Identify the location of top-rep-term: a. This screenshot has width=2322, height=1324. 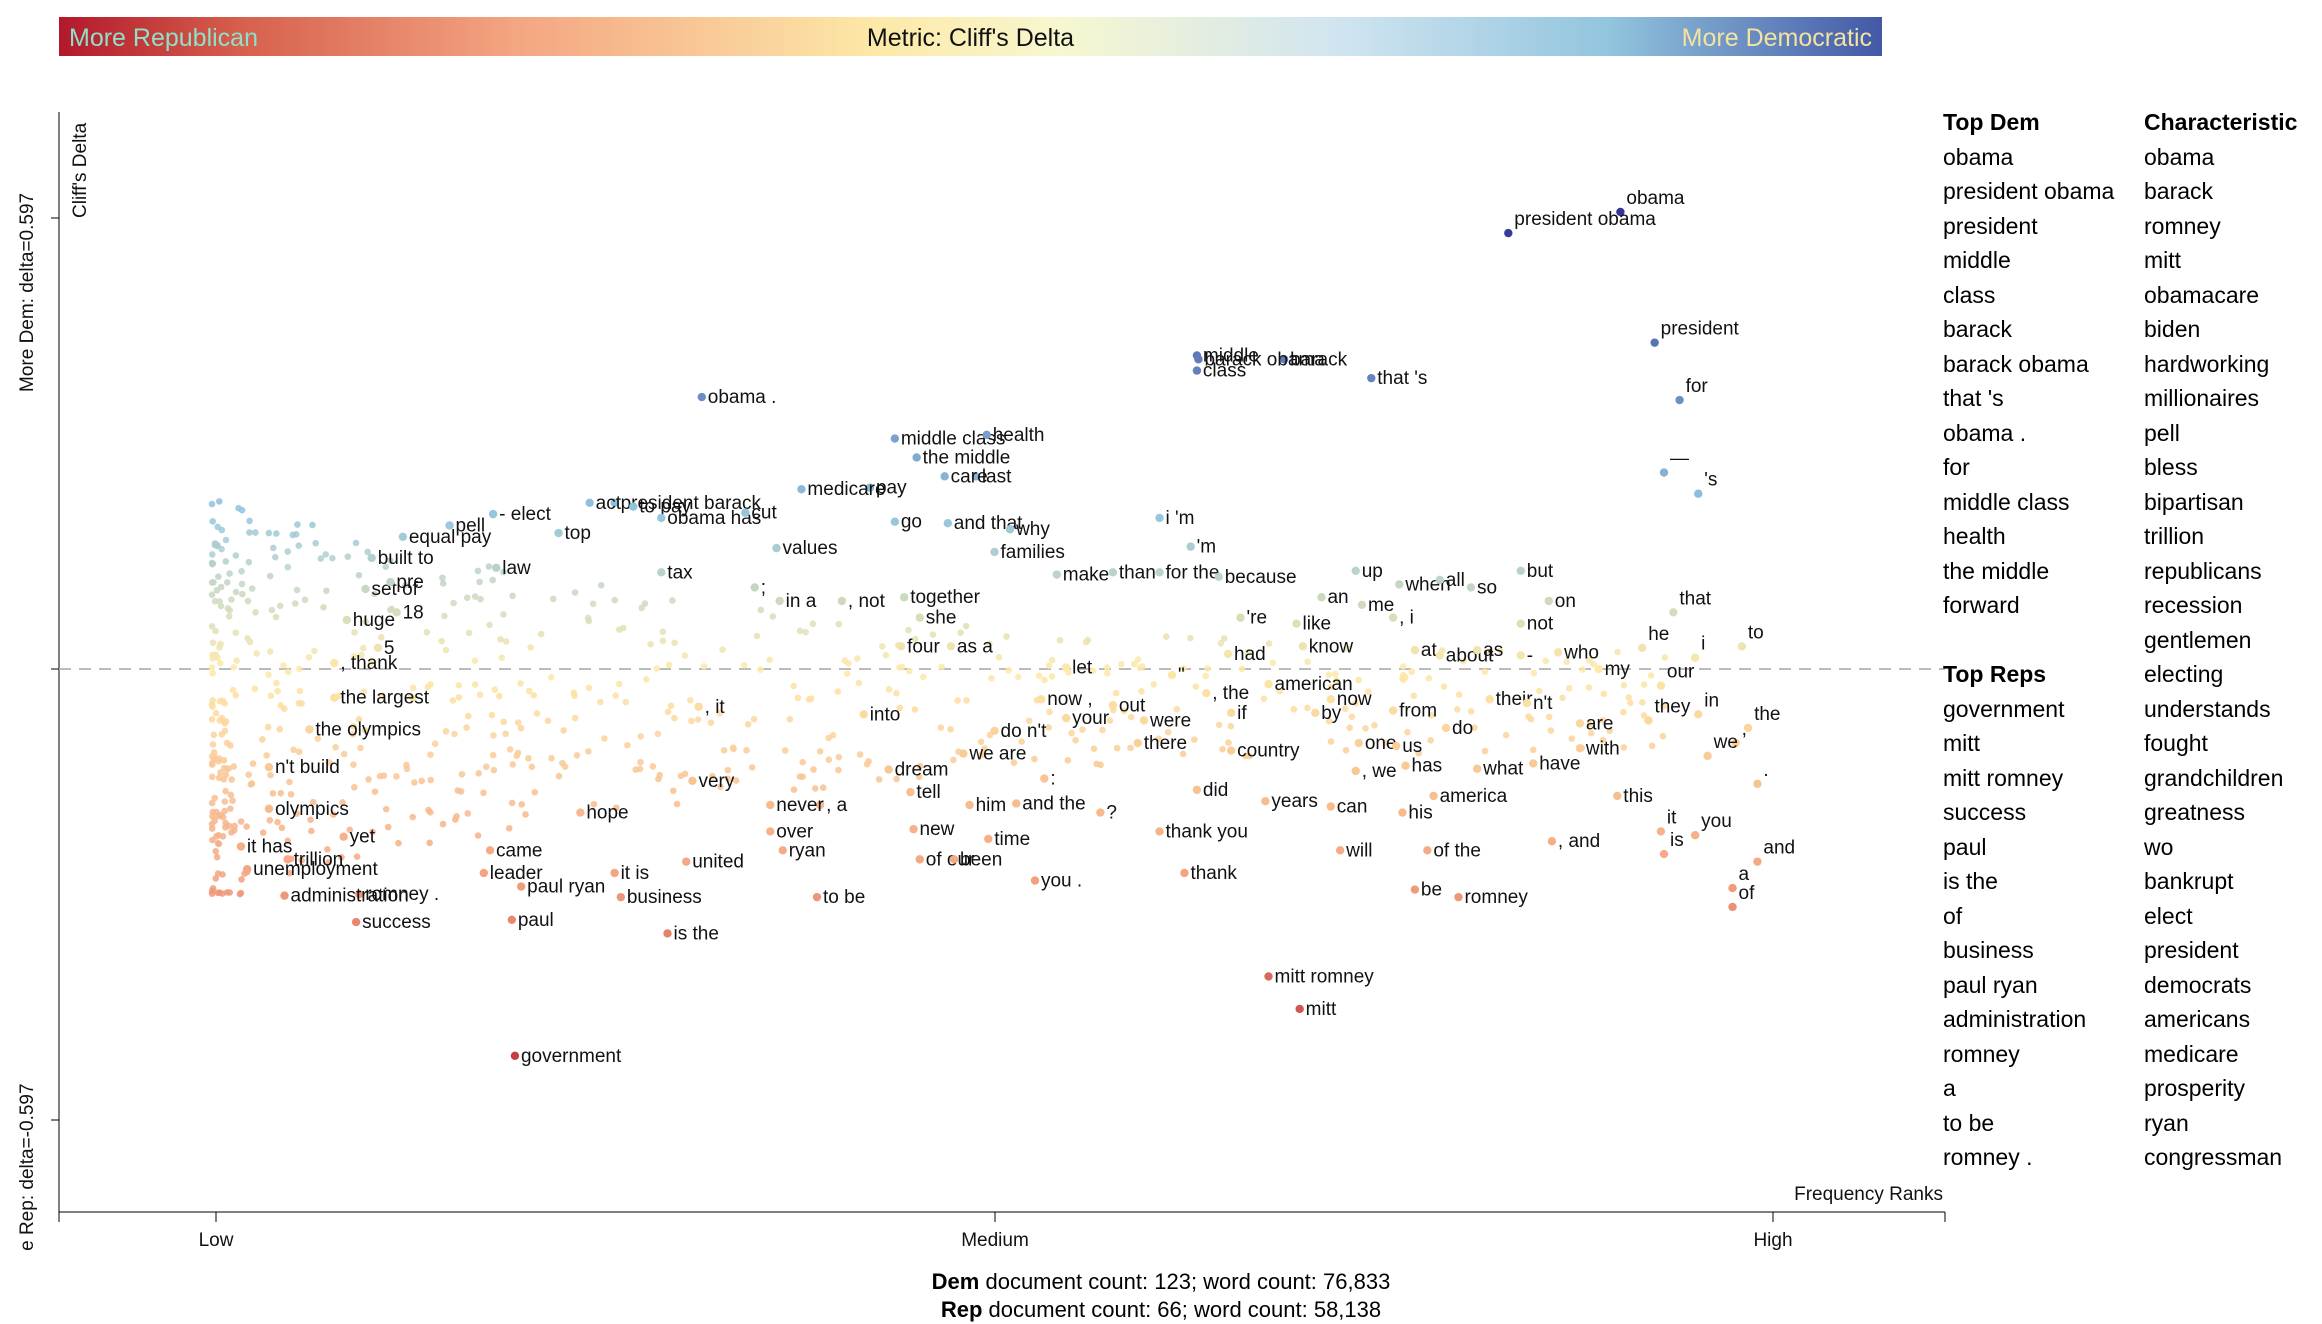
(1949, 1088).